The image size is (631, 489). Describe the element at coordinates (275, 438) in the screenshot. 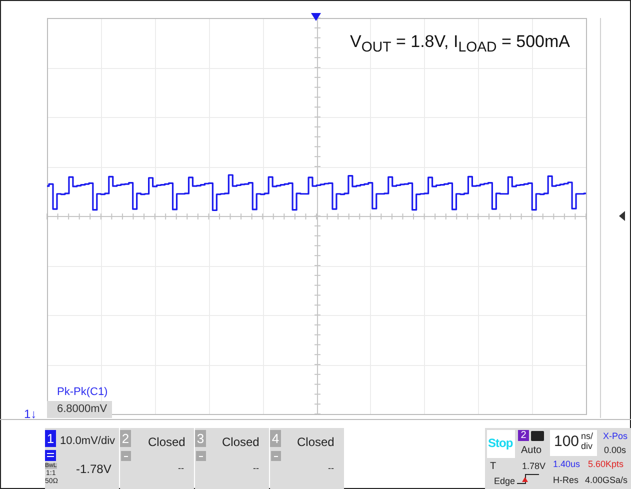

I see `text: 4` at that location.